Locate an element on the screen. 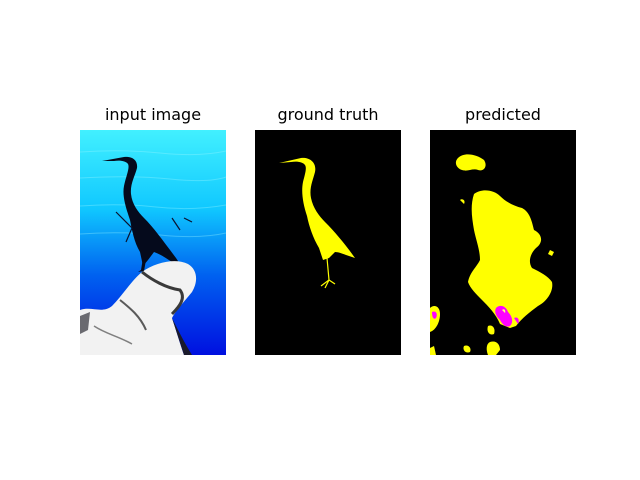 The height and width of the screenshot is (480, 640). panel-title-input-image: input image is located at coordinates (153, 114).